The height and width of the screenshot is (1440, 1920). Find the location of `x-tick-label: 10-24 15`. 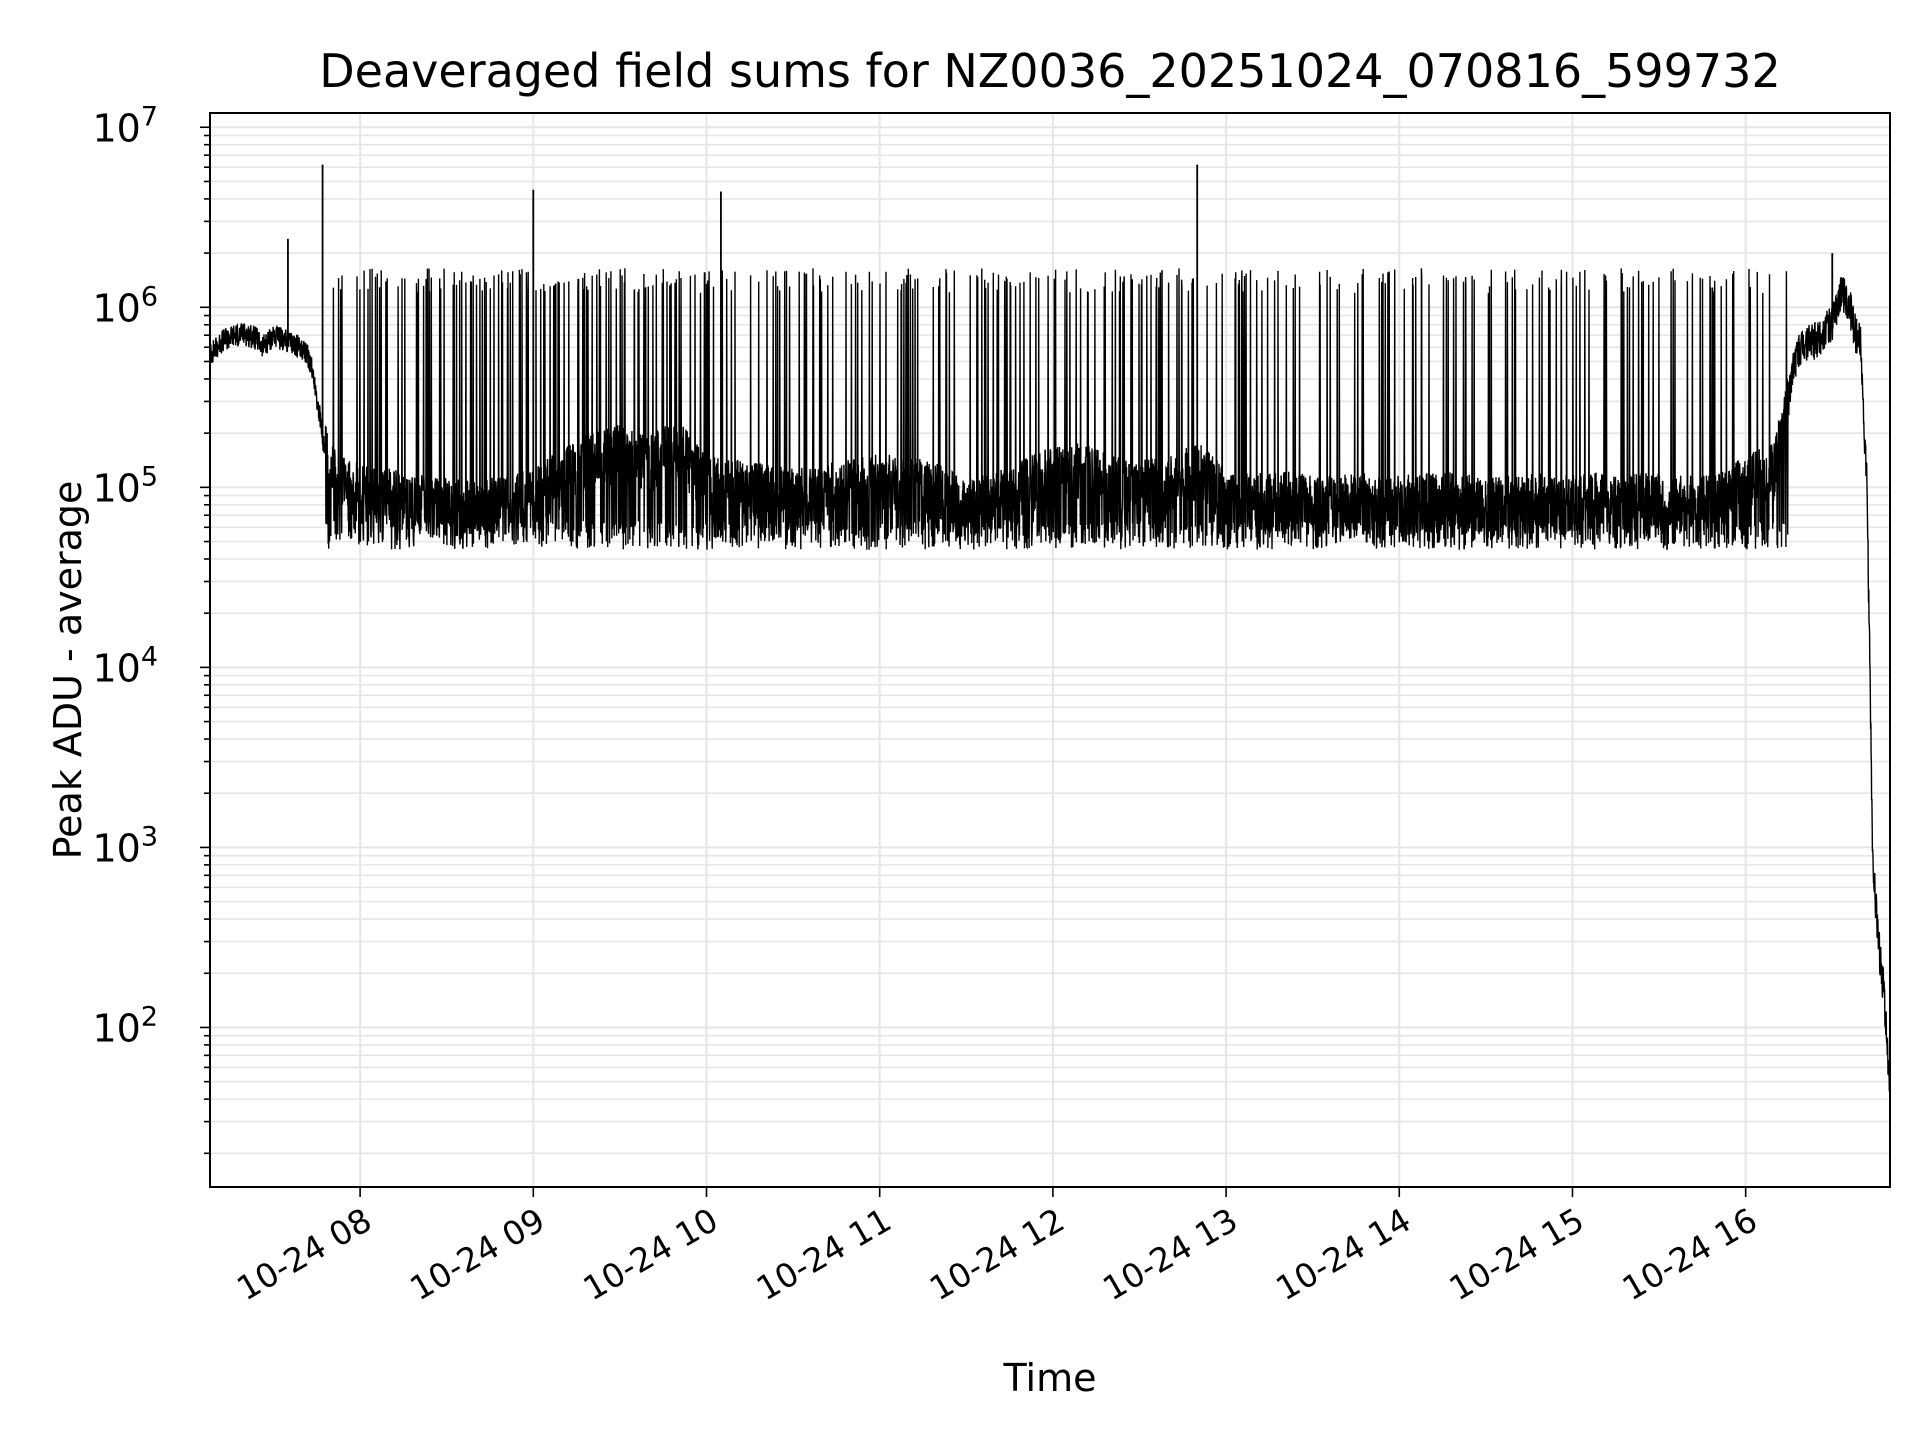

x-tick-label: 10-24 15 is located at coordinates (1516, 1254).